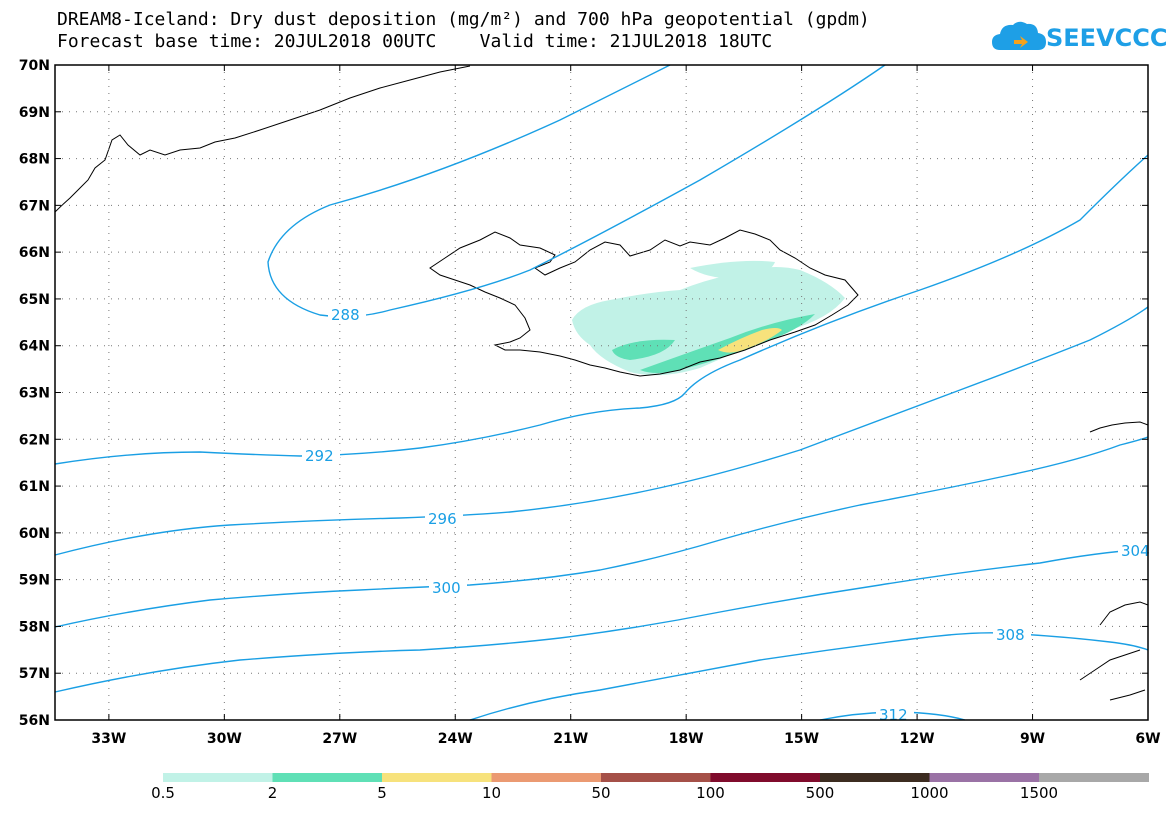 Image resolution: width=1175 pixels, height=815 pixels. I want to click on legend-label: 5, so click(382, 793).